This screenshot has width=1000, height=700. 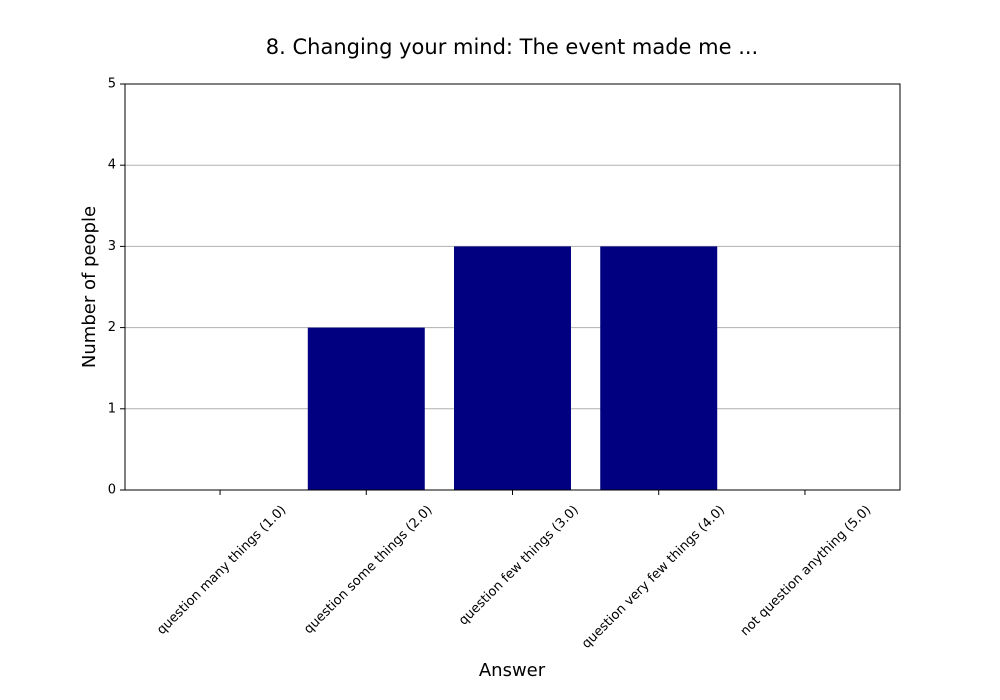 What do you see at coordinates (112, 84) in the screenshot?
I see `y-tick-label: 5` at bounding box center [112, 84].